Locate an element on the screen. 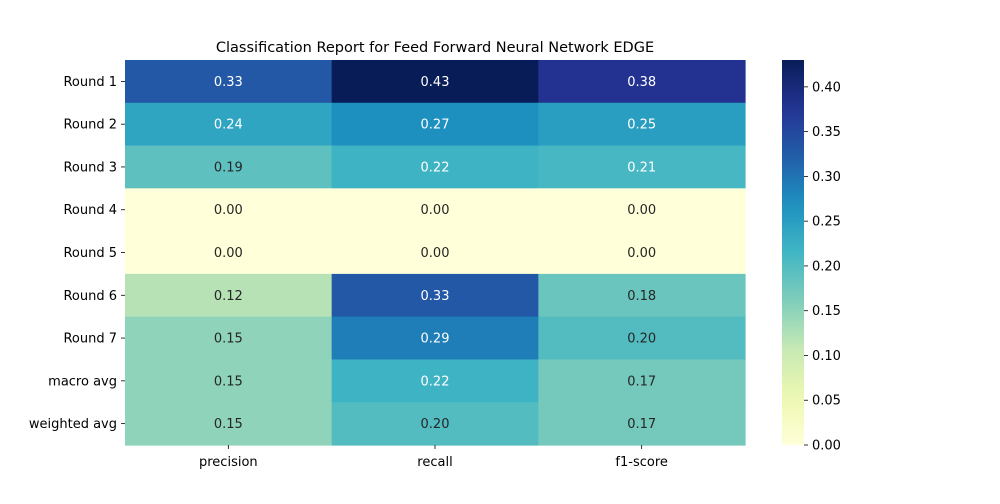  row-label: Round 4 is located at coordinates (90, 210).